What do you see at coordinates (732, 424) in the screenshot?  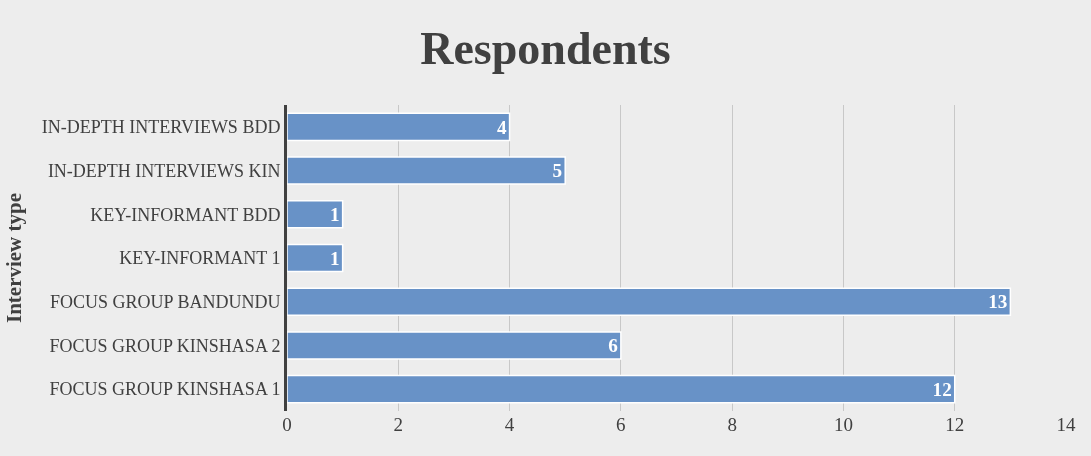 I see `x-tick-label: 8` at bounding box center [732, 424].